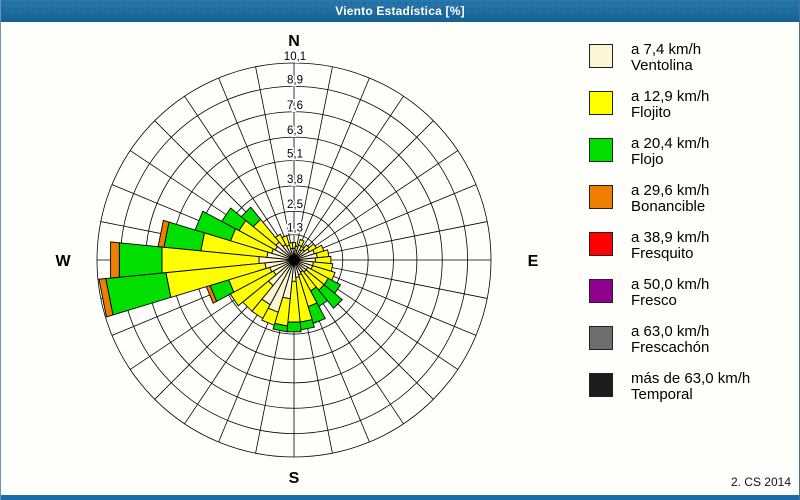 This screenshot has height=500, width=800. Describe the element at coordinates (601, 56) in the screenshot. I see `legend-swatch-ventolina` at that location.